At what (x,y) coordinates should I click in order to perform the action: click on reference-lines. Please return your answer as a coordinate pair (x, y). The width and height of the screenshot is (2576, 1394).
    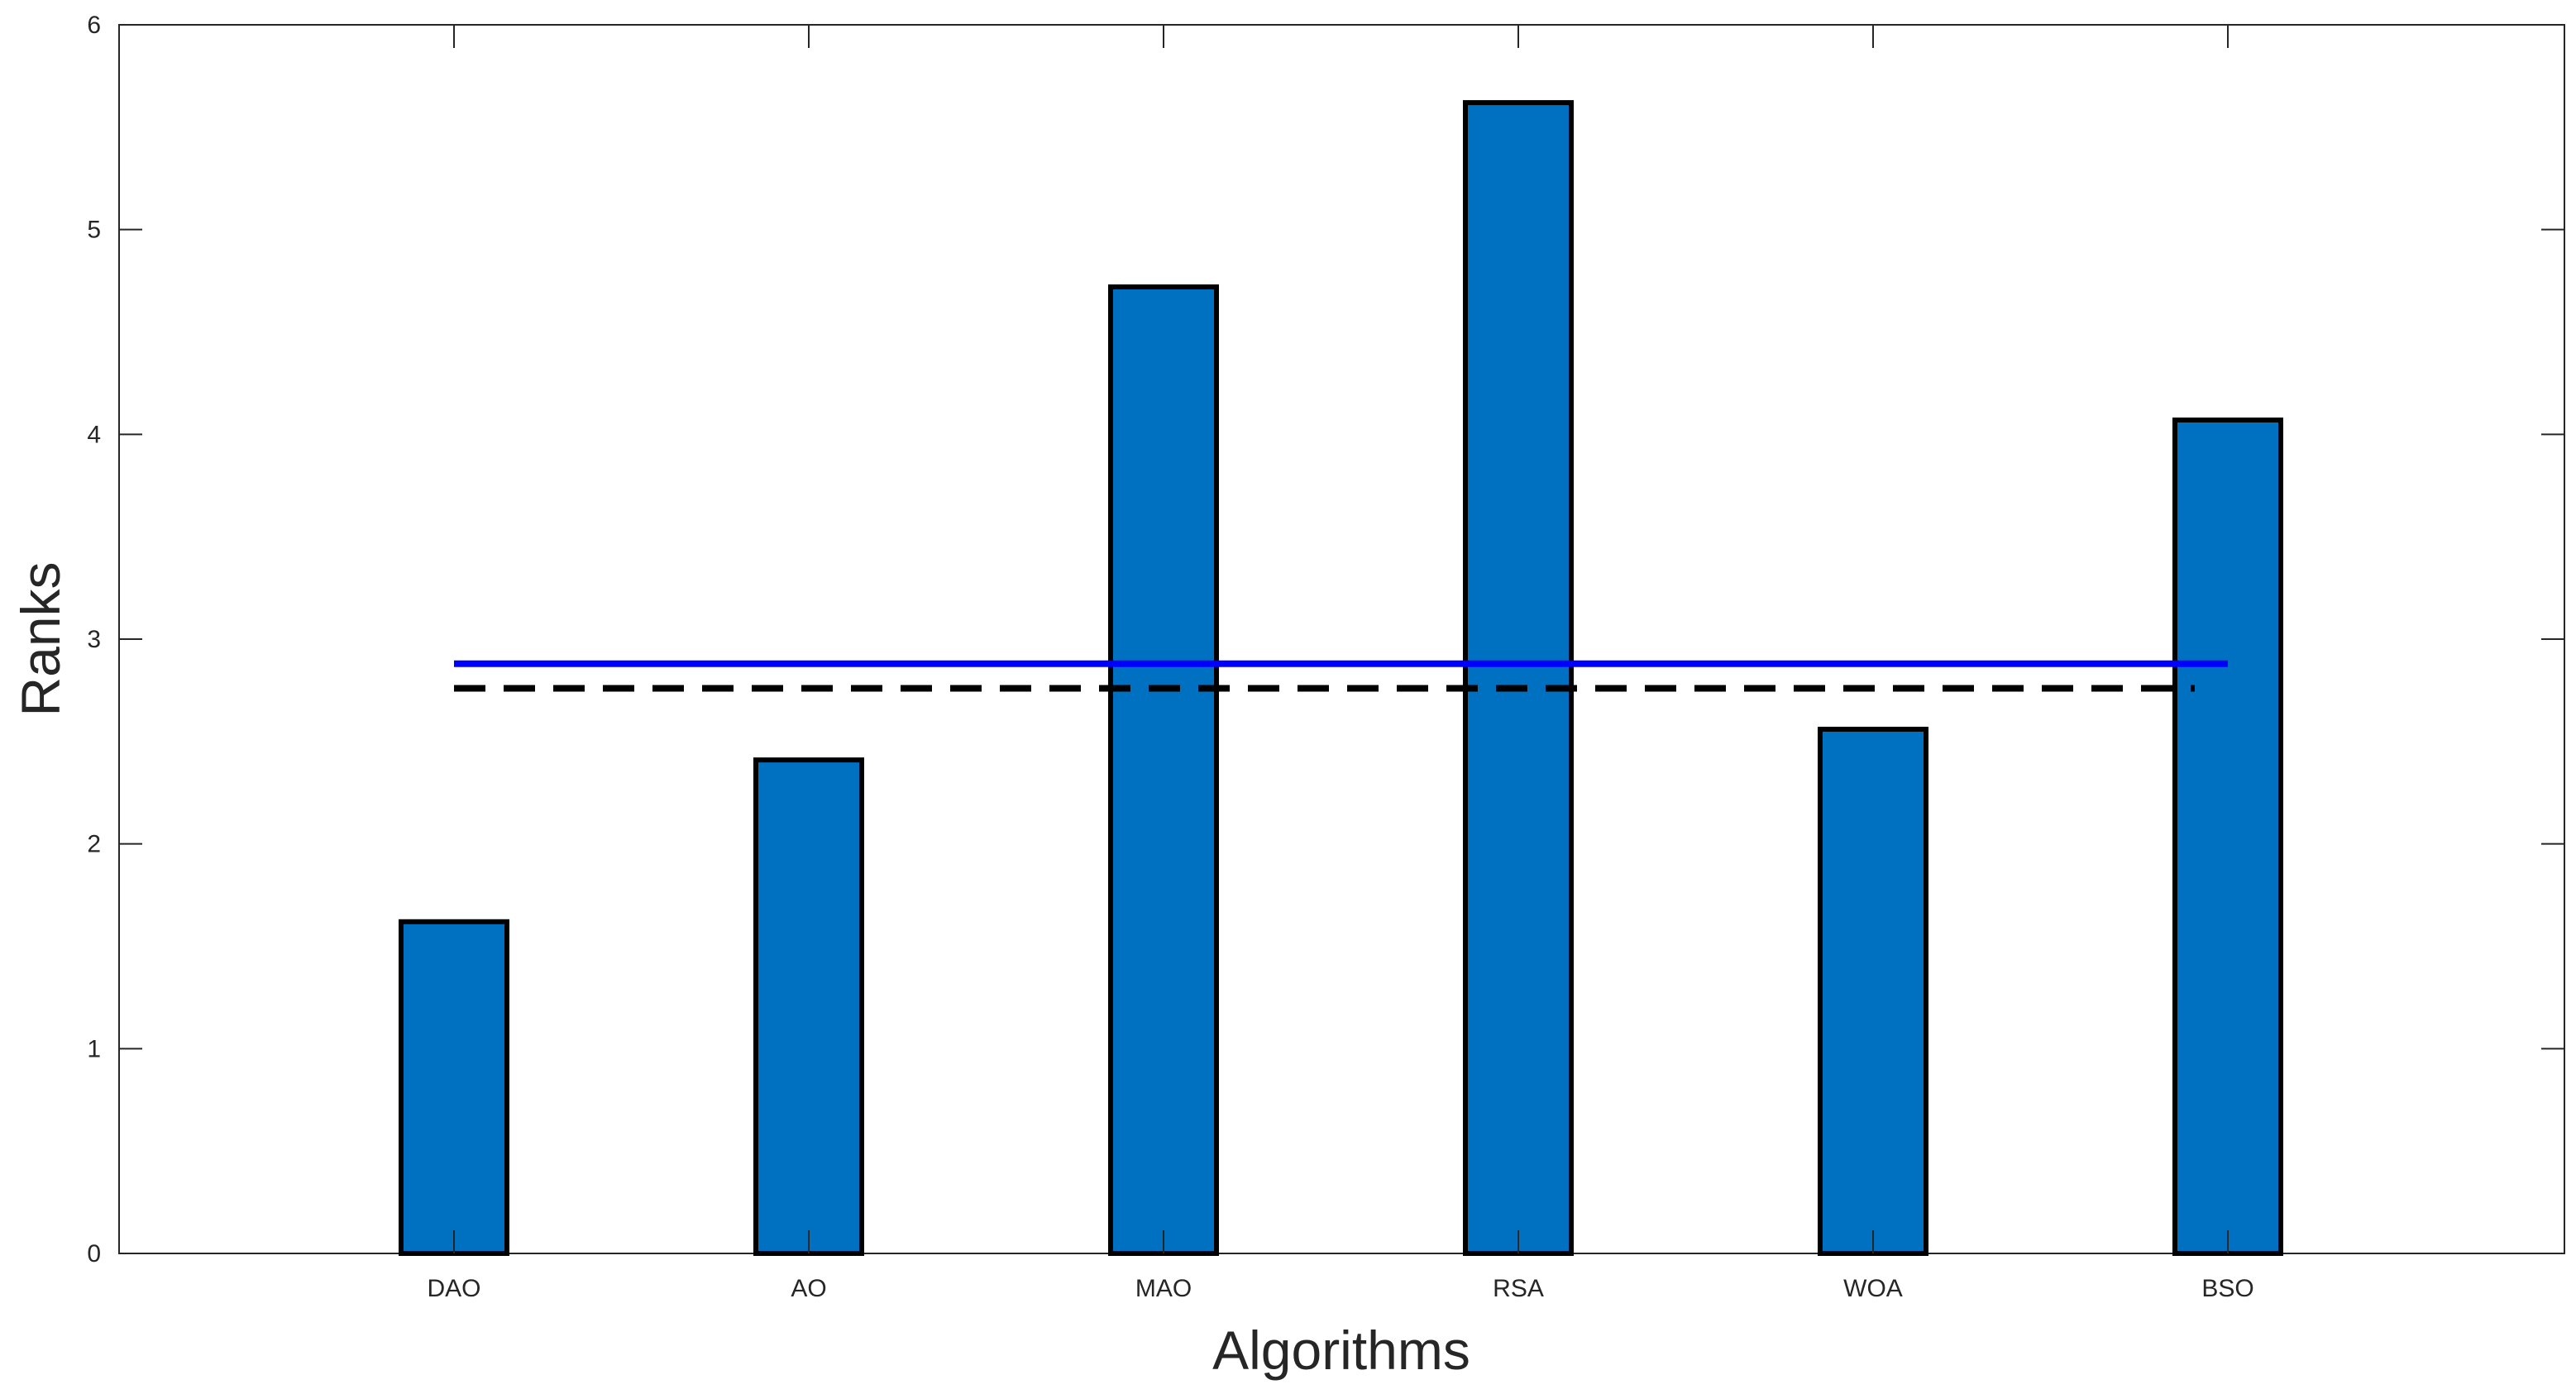
    Looking at the image, I should click on (1341, 676).